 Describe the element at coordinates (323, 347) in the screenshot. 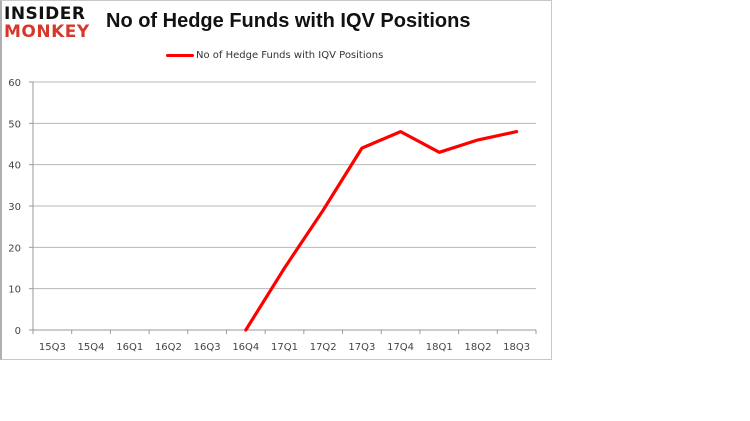

I see `x-tick-label: 17Q2` at that location.